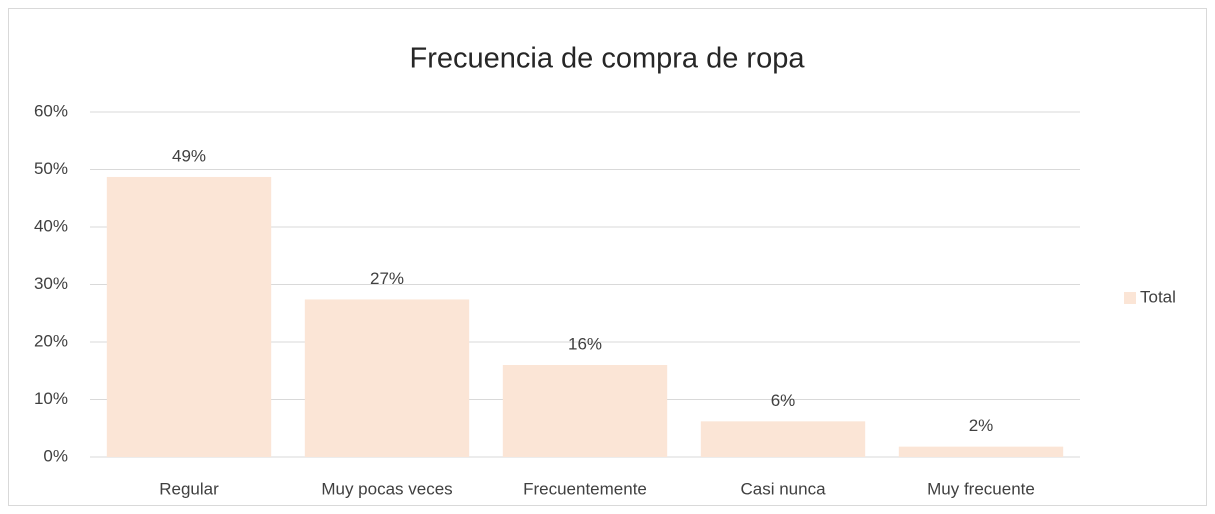 The height and width of the screenshot is (514, 1215). I want to click on y-tick-label: 50%, so click(51, 168).